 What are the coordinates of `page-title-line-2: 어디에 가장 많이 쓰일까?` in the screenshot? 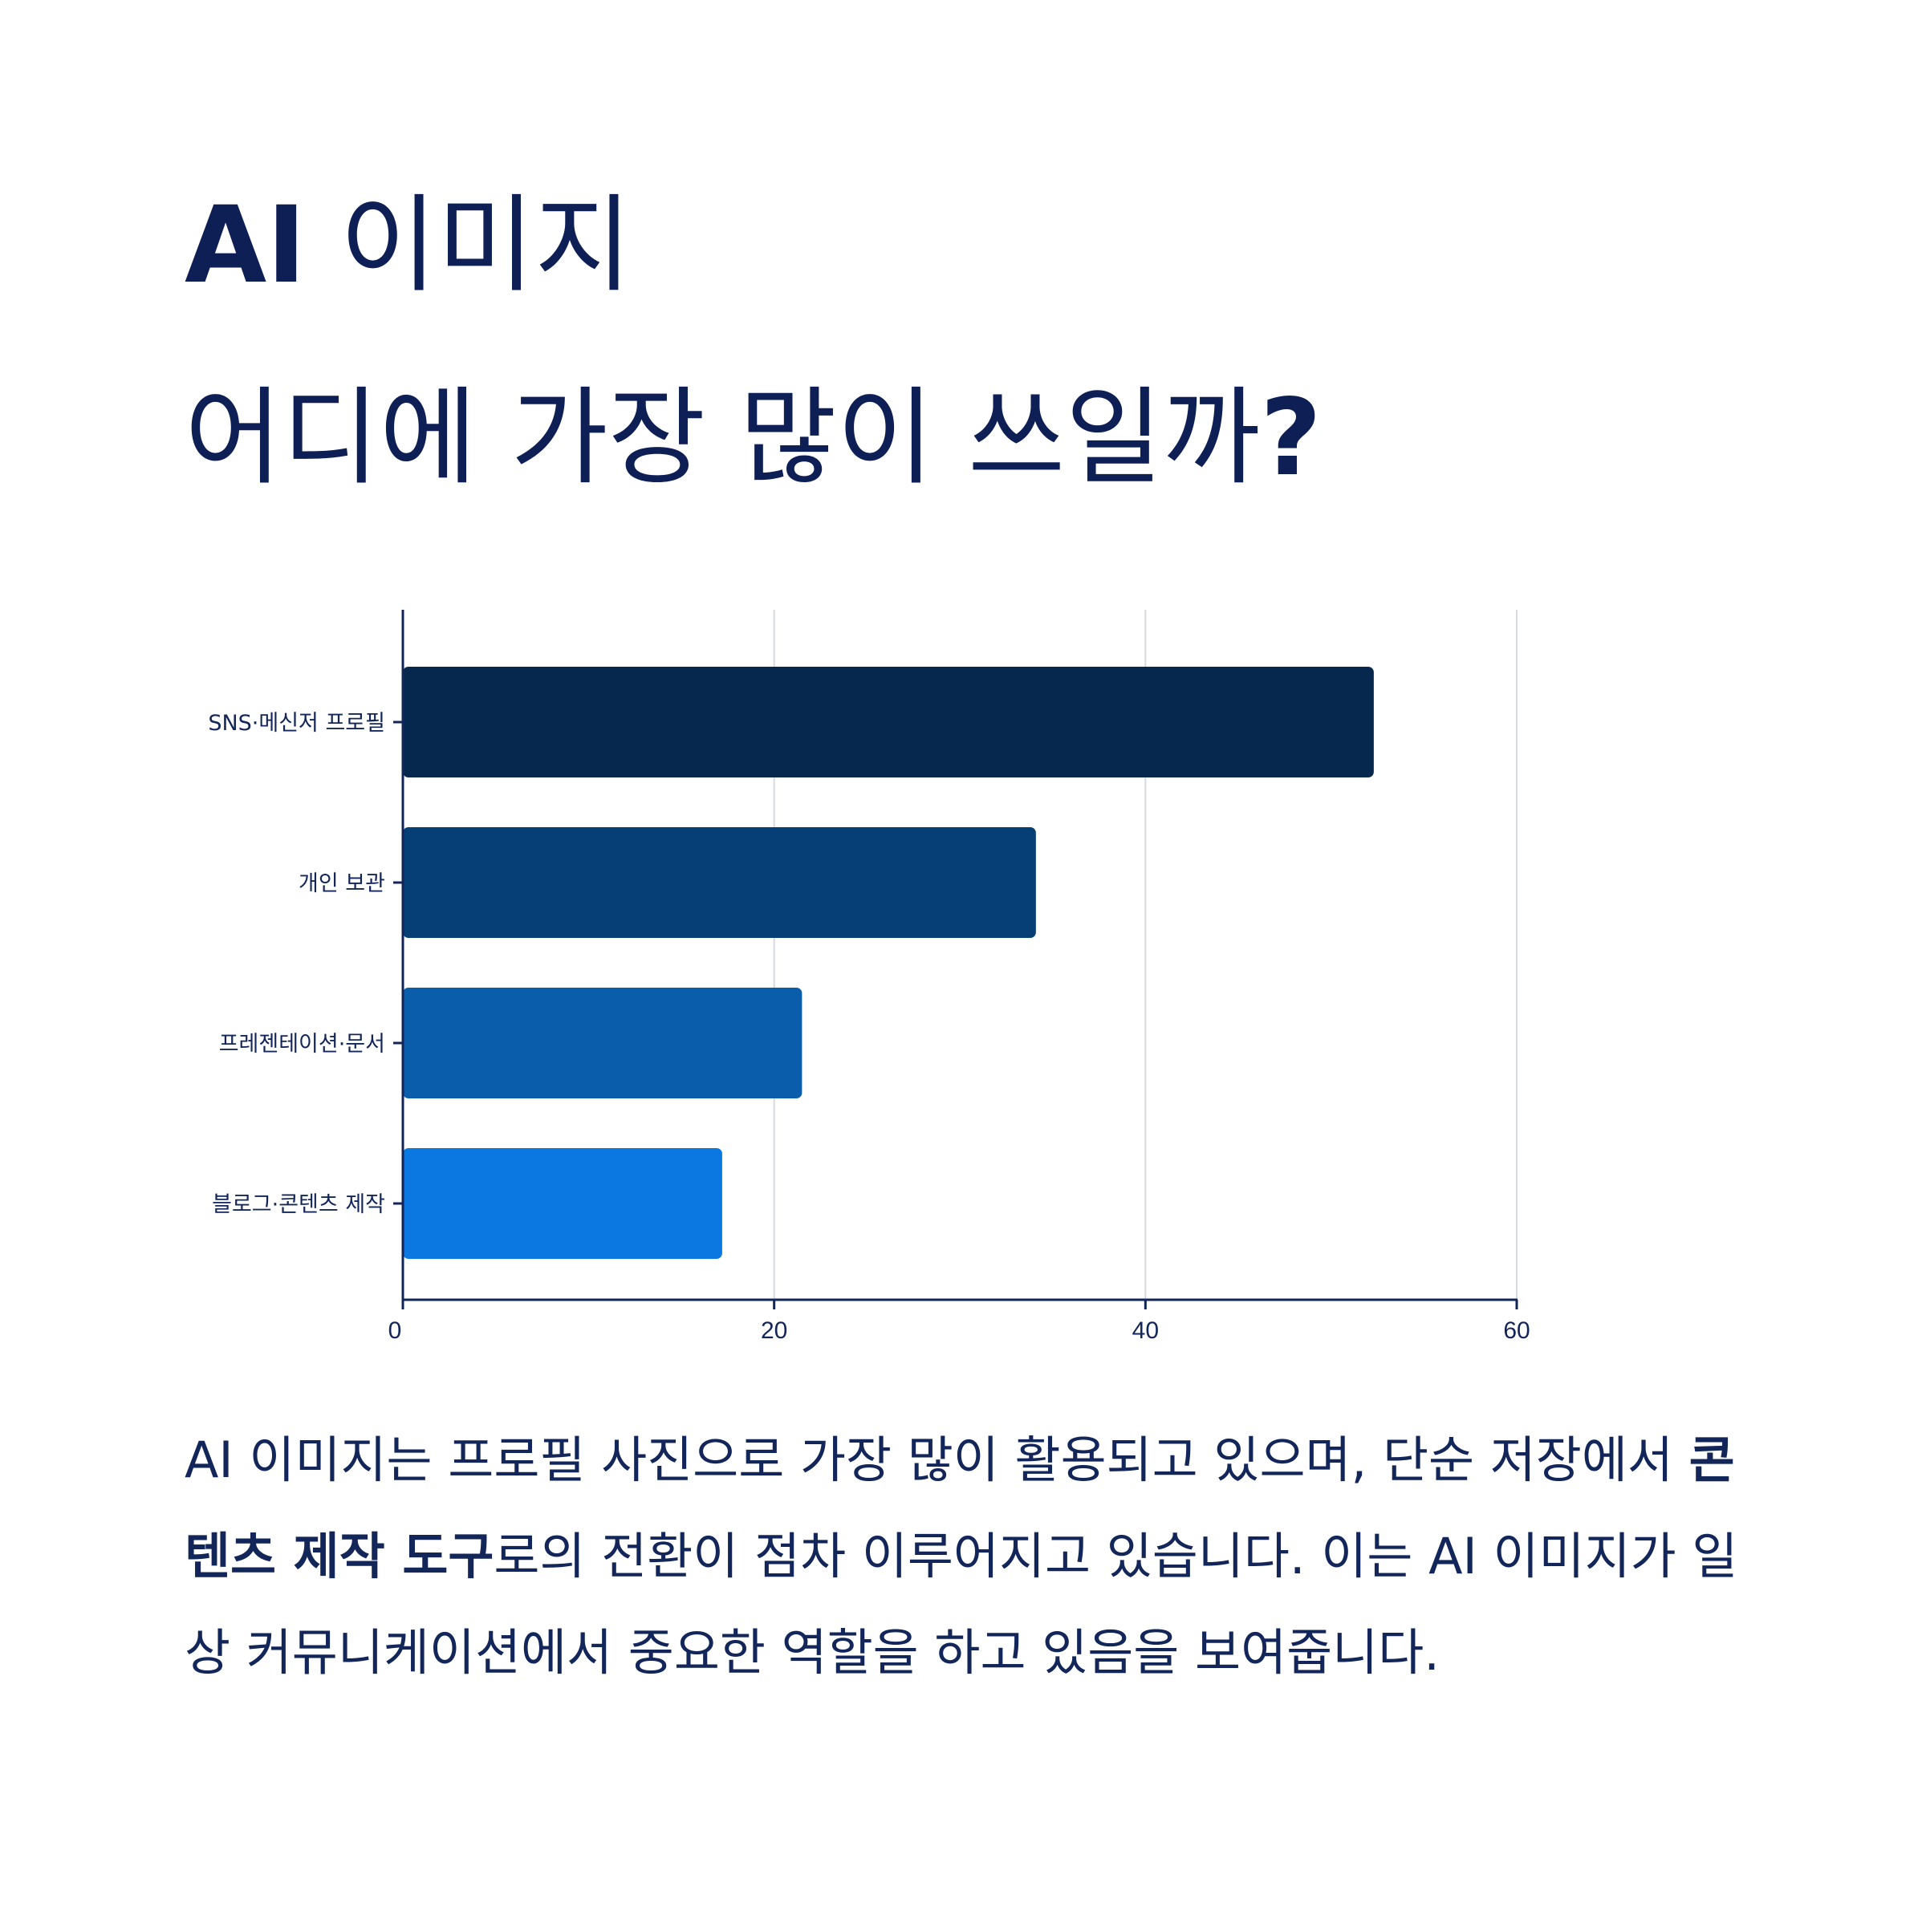 It's located at (753, 438).